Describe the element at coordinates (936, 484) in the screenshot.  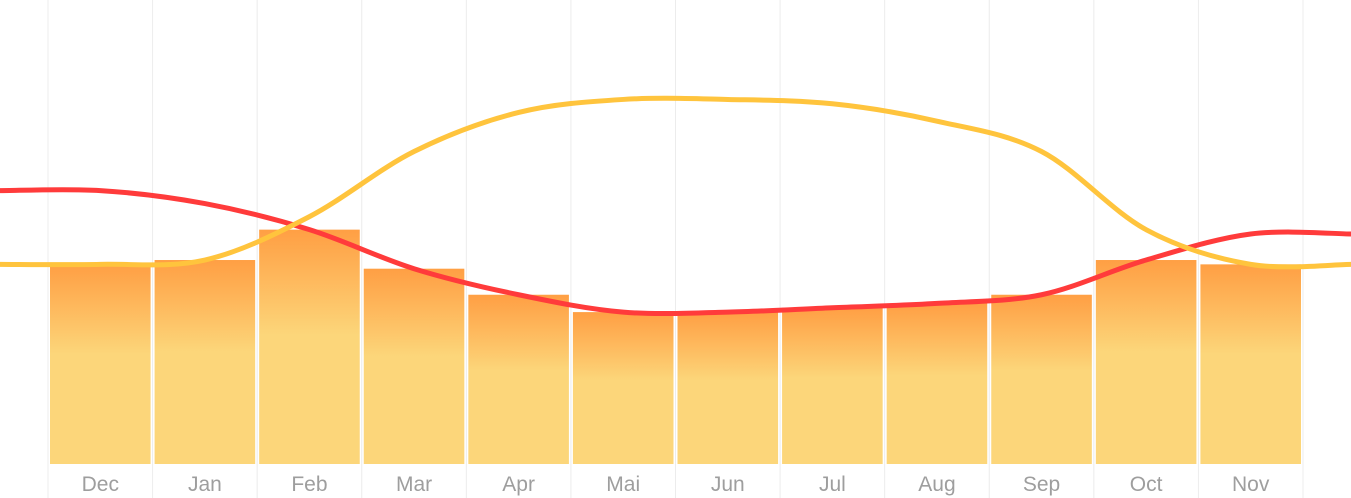
I see `x-tick-label: Aug` at that location.